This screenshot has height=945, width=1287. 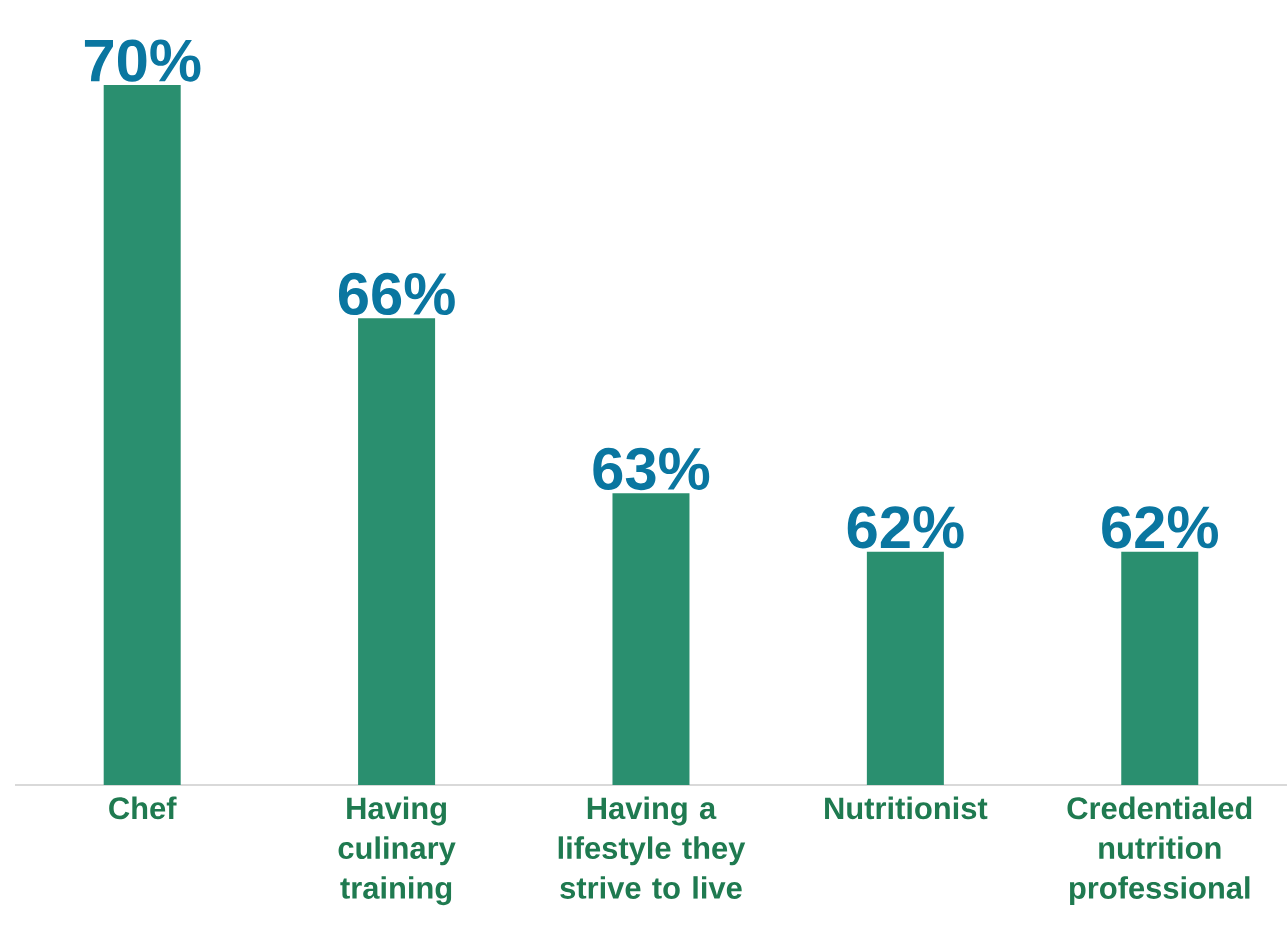 I want to click on data-label: 70%, so click(x=142, y=60).